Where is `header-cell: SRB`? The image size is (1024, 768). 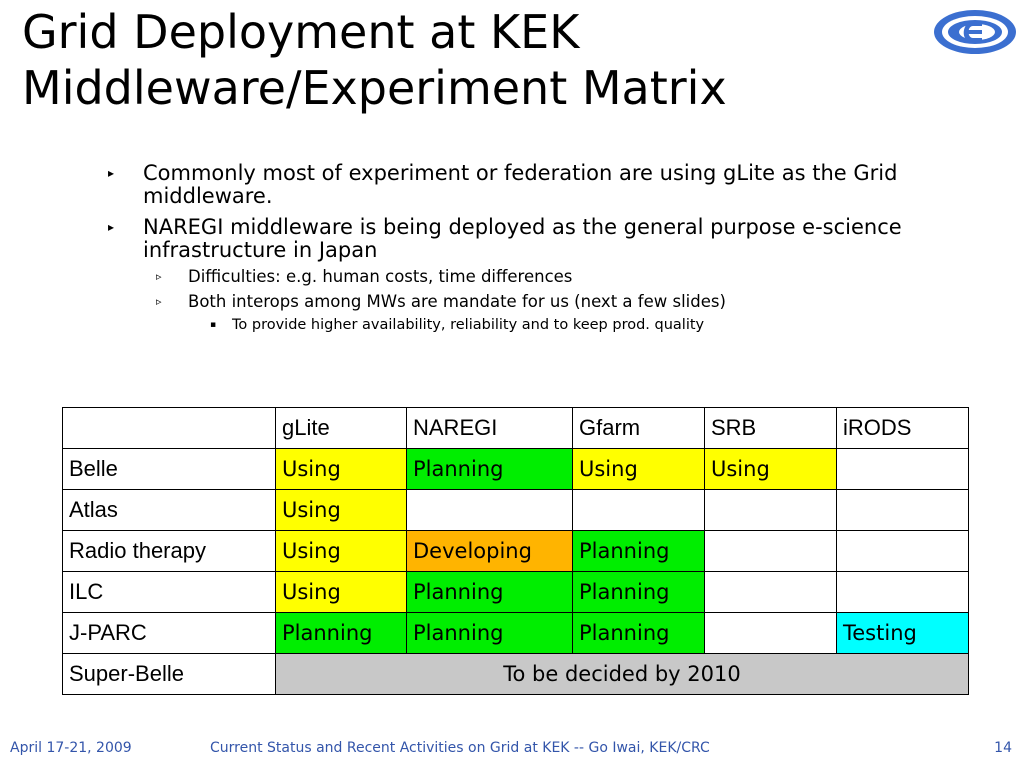 header-cell: SRB is located at coordinates (770, 428).